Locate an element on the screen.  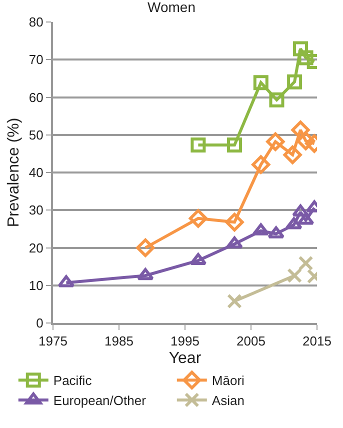
legend-label: Māori is located at coordinates (228, 380).